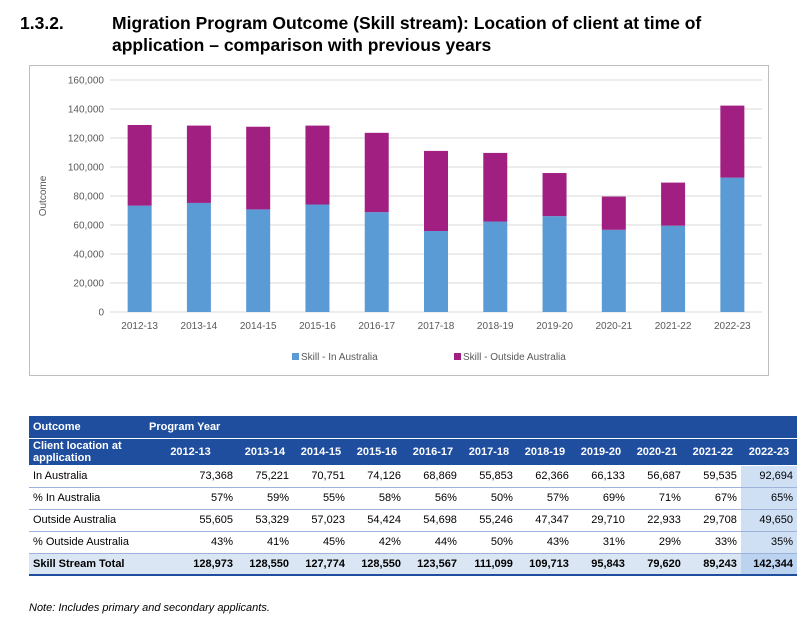 This screenshot has width=808, height=627. Describe the element at coordinates (600, 498) in the screenshot. I see `table-cell: 69%` at that location.